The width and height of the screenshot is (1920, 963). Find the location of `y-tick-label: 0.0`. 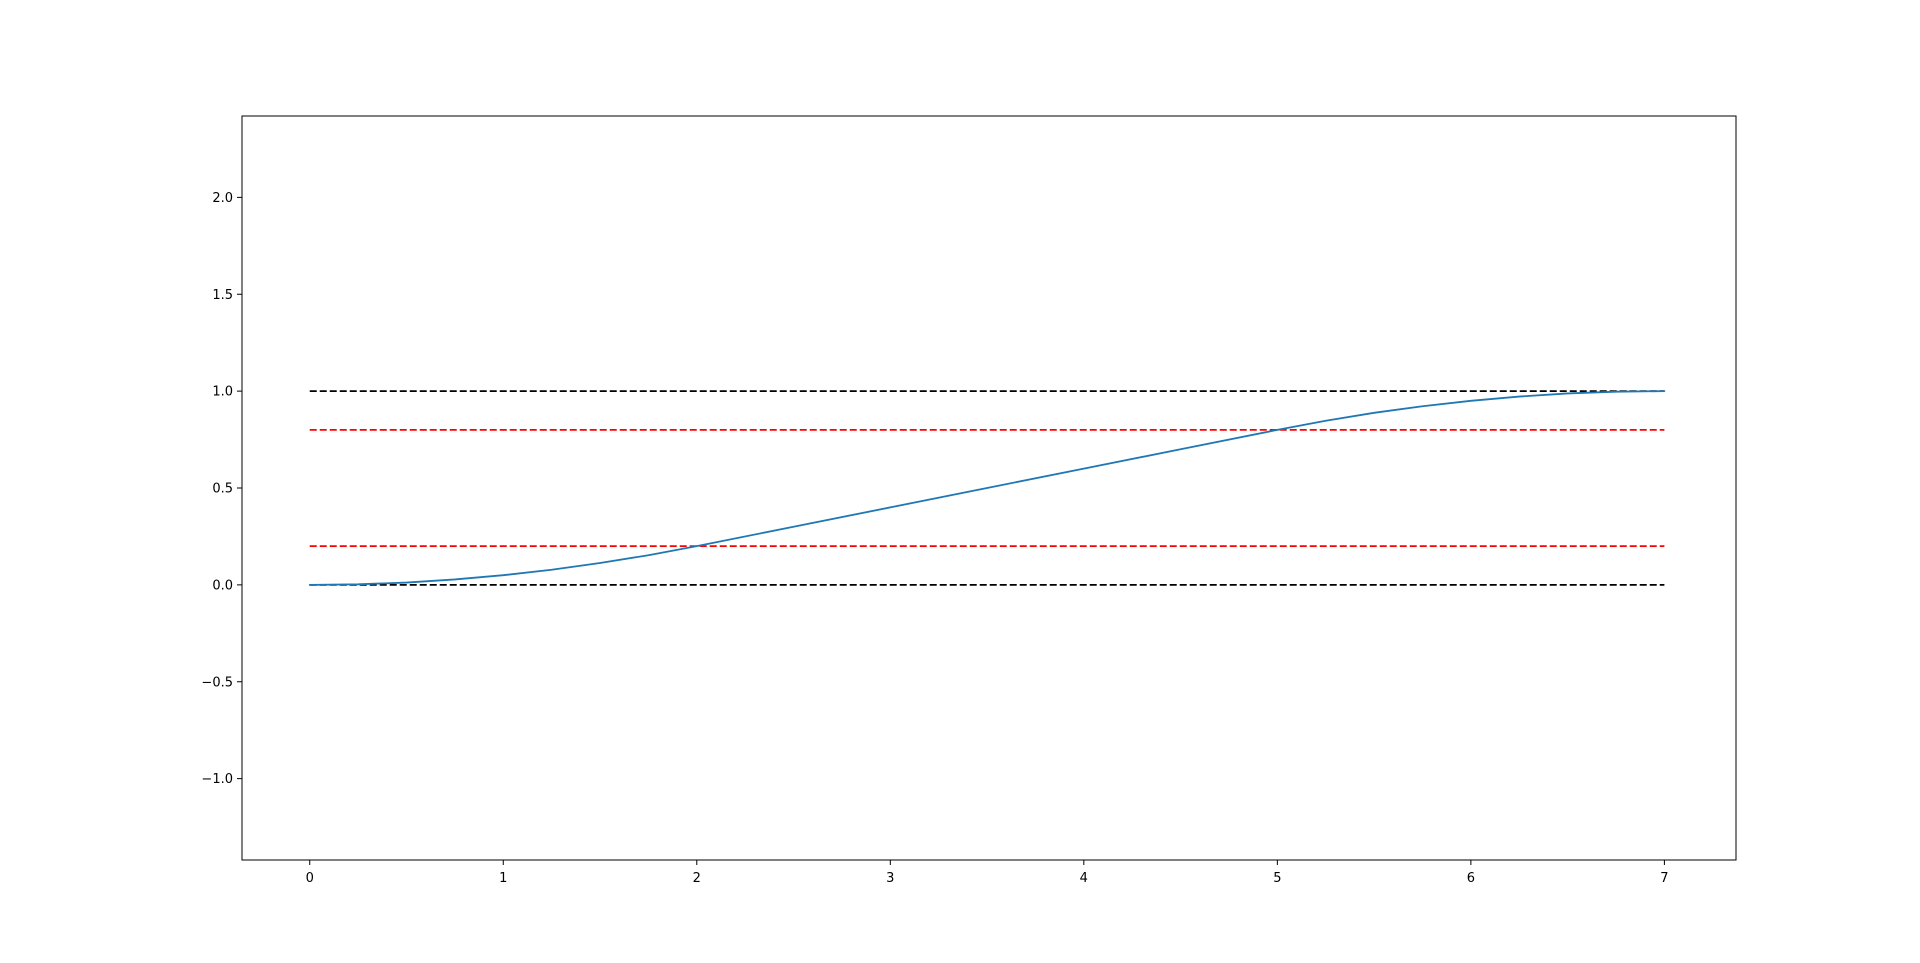

y-tick-label: 0.0 is located at coordinates (222, 585).